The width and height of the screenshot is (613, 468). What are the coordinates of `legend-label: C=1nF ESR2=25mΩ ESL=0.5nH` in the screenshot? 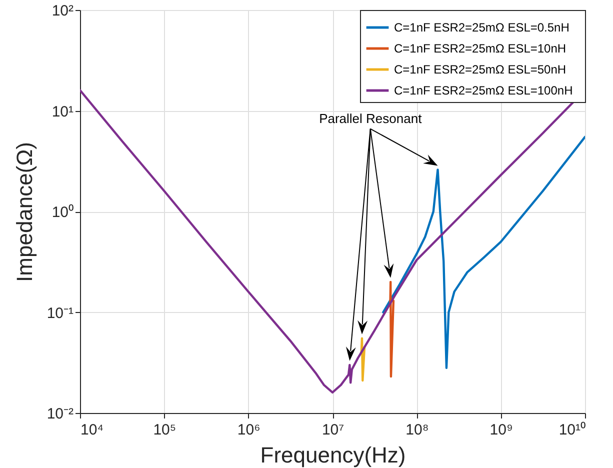 It's located at (482, 27).